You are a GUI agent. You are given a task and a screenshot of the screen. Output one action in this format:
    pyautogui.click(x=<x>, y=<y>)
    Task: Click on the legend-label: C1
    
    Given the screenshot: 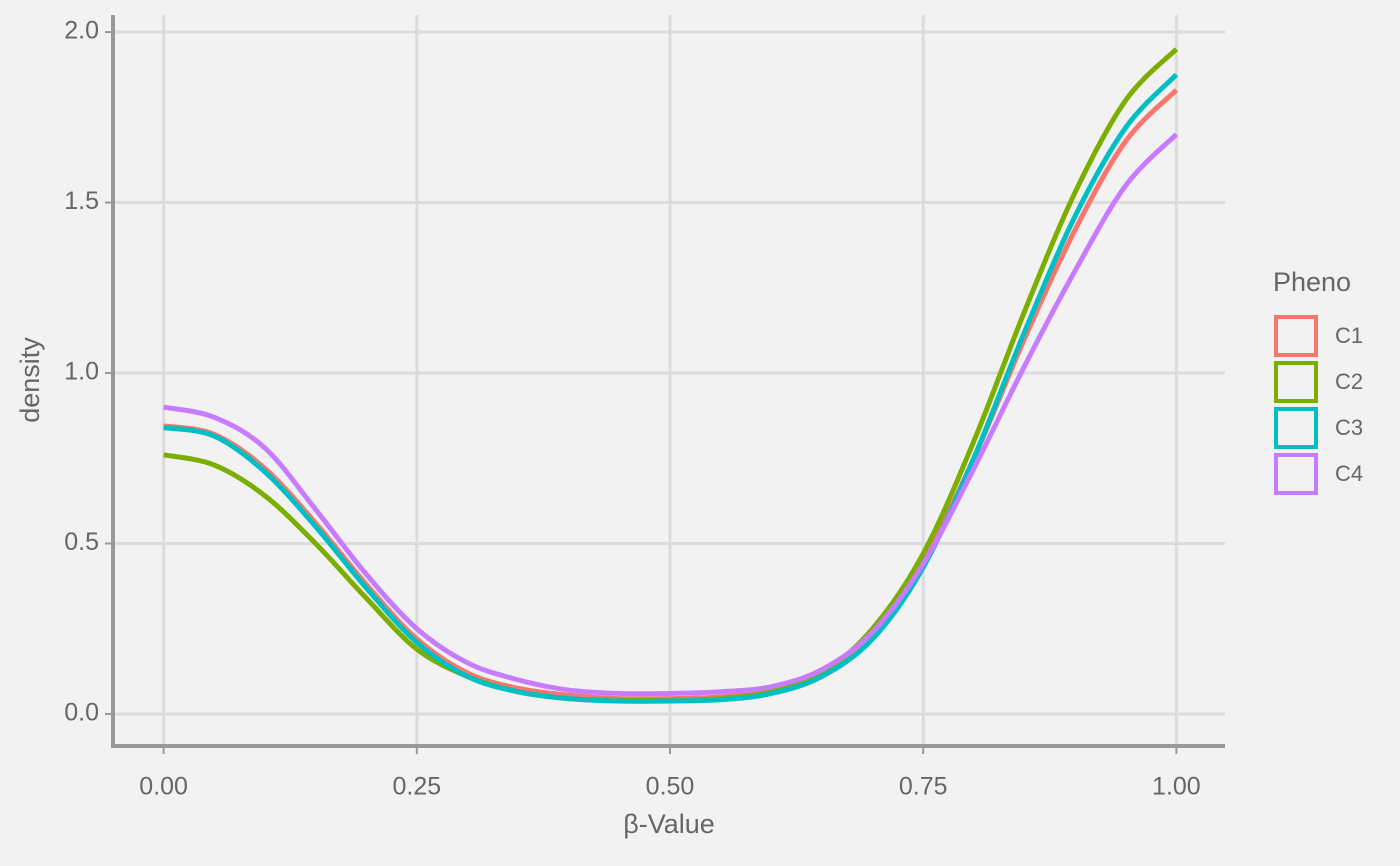 What is the action you would take?
    pyautogui.click(x=1349, y=335)
    